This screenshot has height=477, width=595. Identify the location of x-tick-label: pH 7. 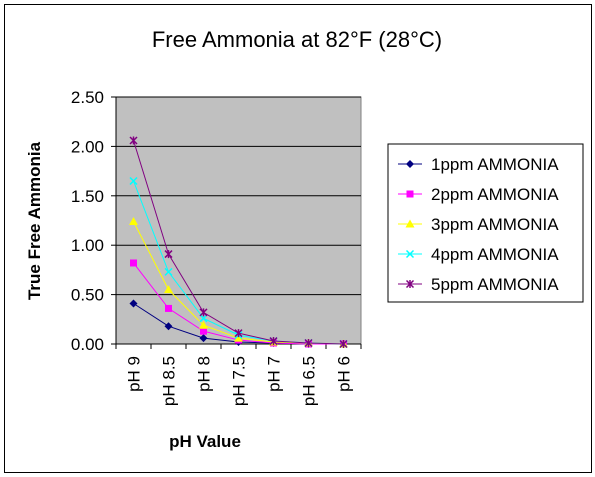
(274, 374).